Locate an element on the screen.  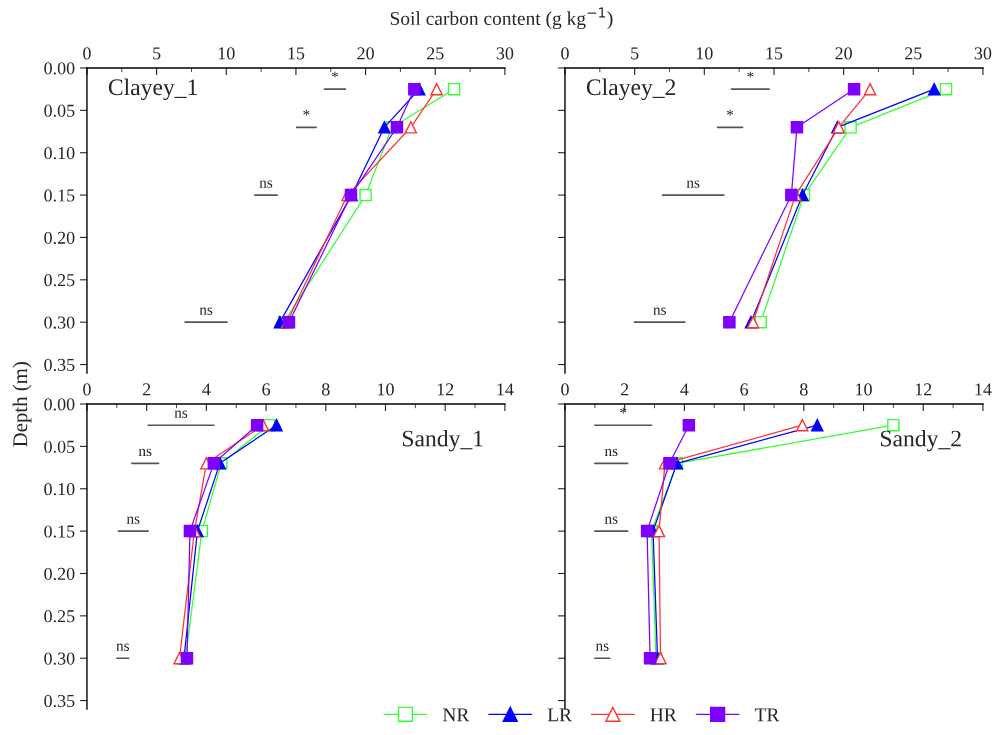
legend-label: LR is located at coordinates (559, 715).